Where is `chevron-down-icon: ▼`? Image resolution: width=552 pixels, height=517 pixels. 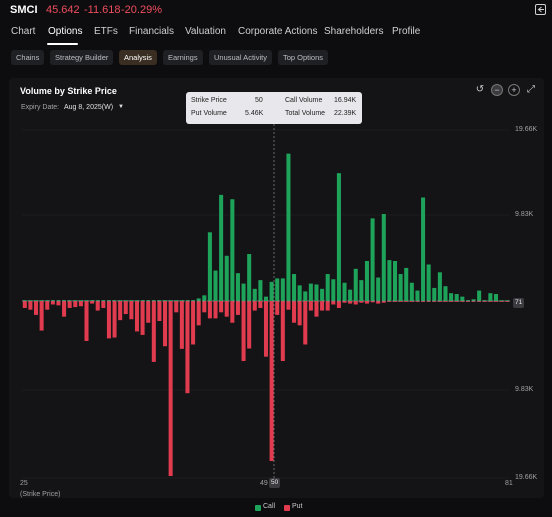 chevron-down-icon: ▼ is located at coordinates (121, 107).